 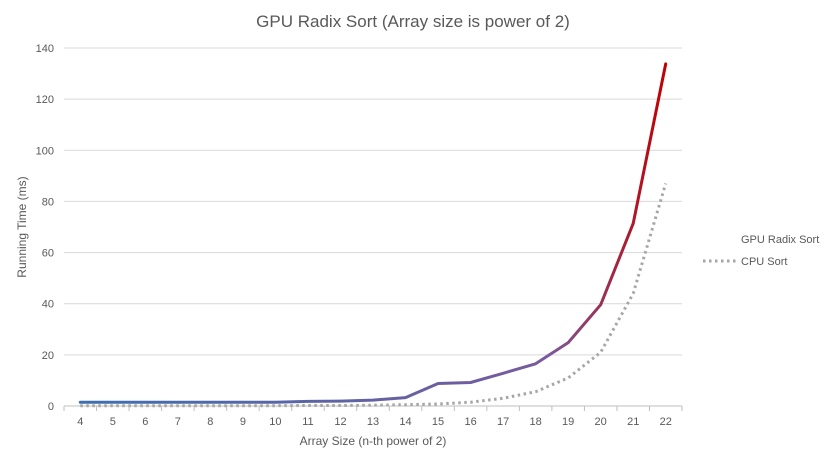 I want to click on x-tick-label: 19, so click(x=568, y=422).